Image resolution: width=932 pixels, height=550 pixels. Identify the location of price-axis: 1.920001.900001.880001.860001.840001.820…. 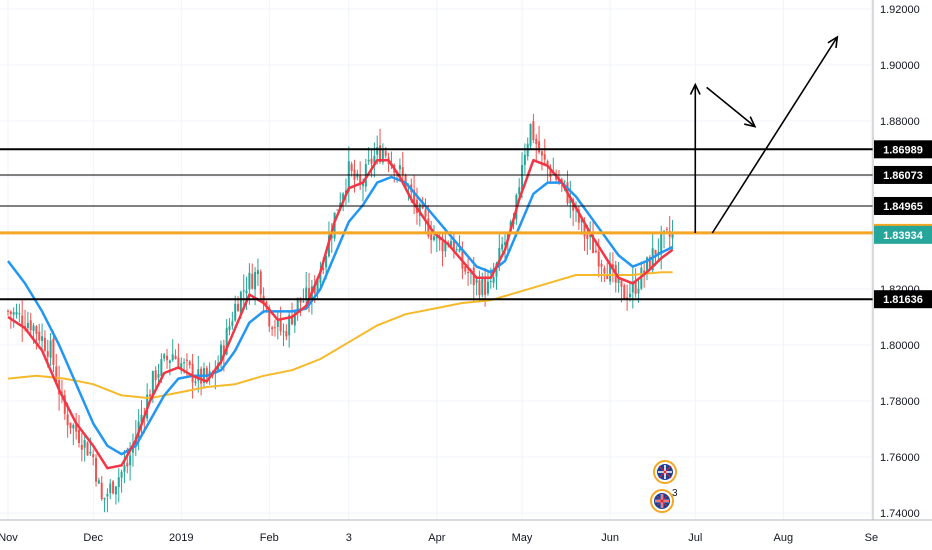
(896, 260).